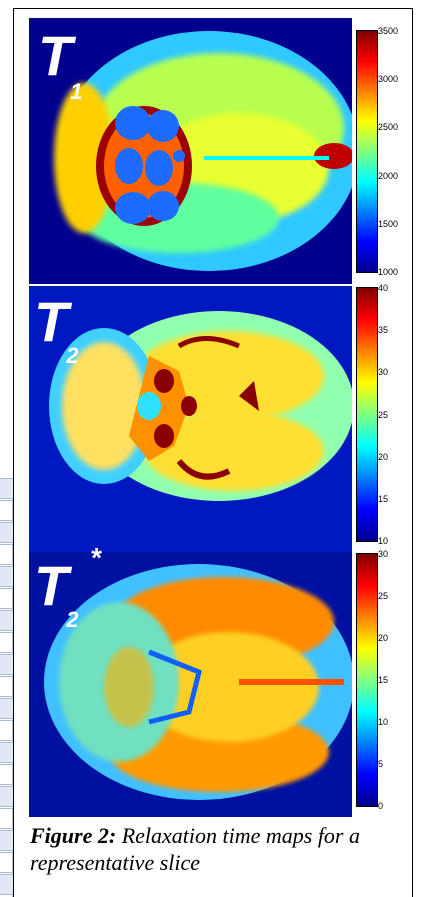  I want to click on caption-figure-label: Figure 2:, so click(73, 835).